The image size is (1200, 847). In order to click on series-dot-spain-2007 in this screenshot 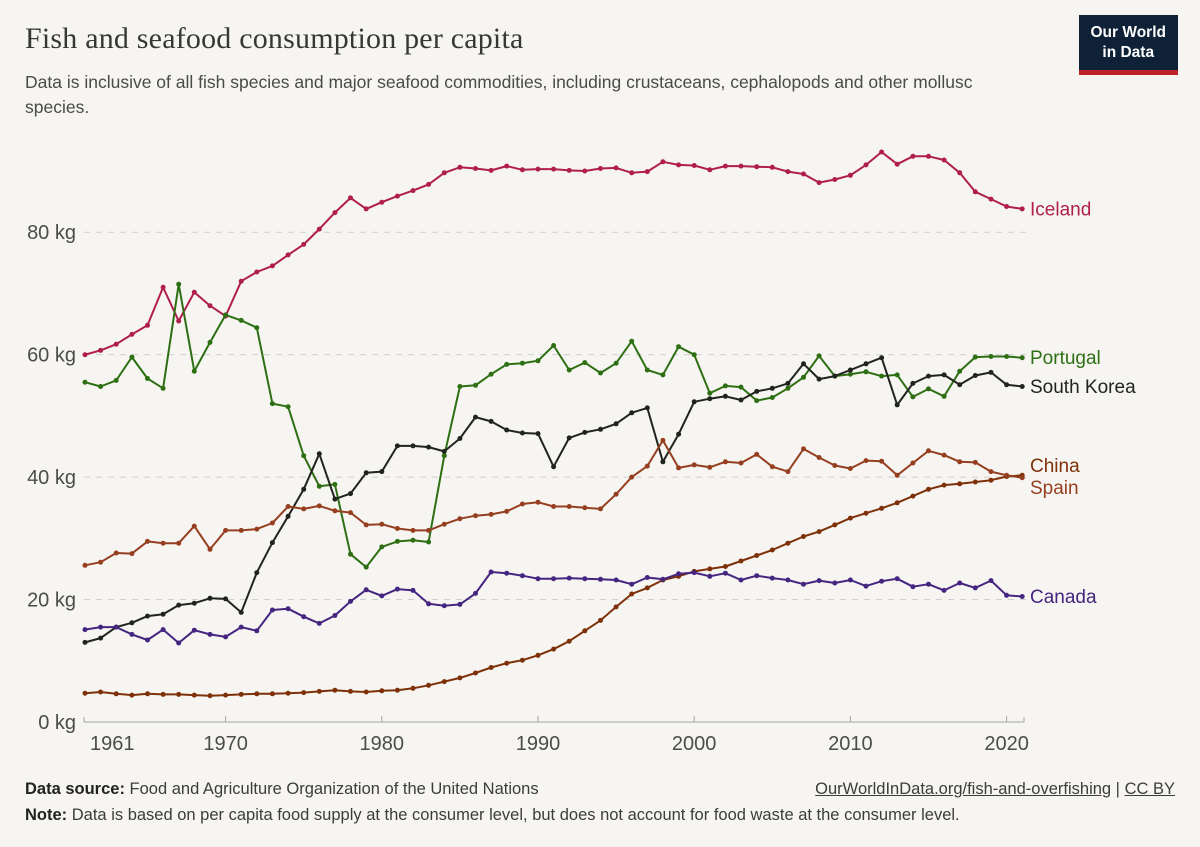, I will do `click(803, 449)`.